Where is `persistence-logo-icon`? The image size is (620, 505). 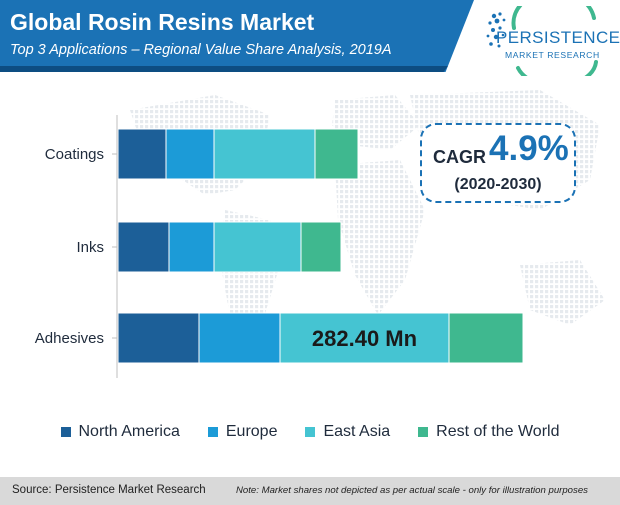 persistence-logo-icon is located at coordinates (542, 41).